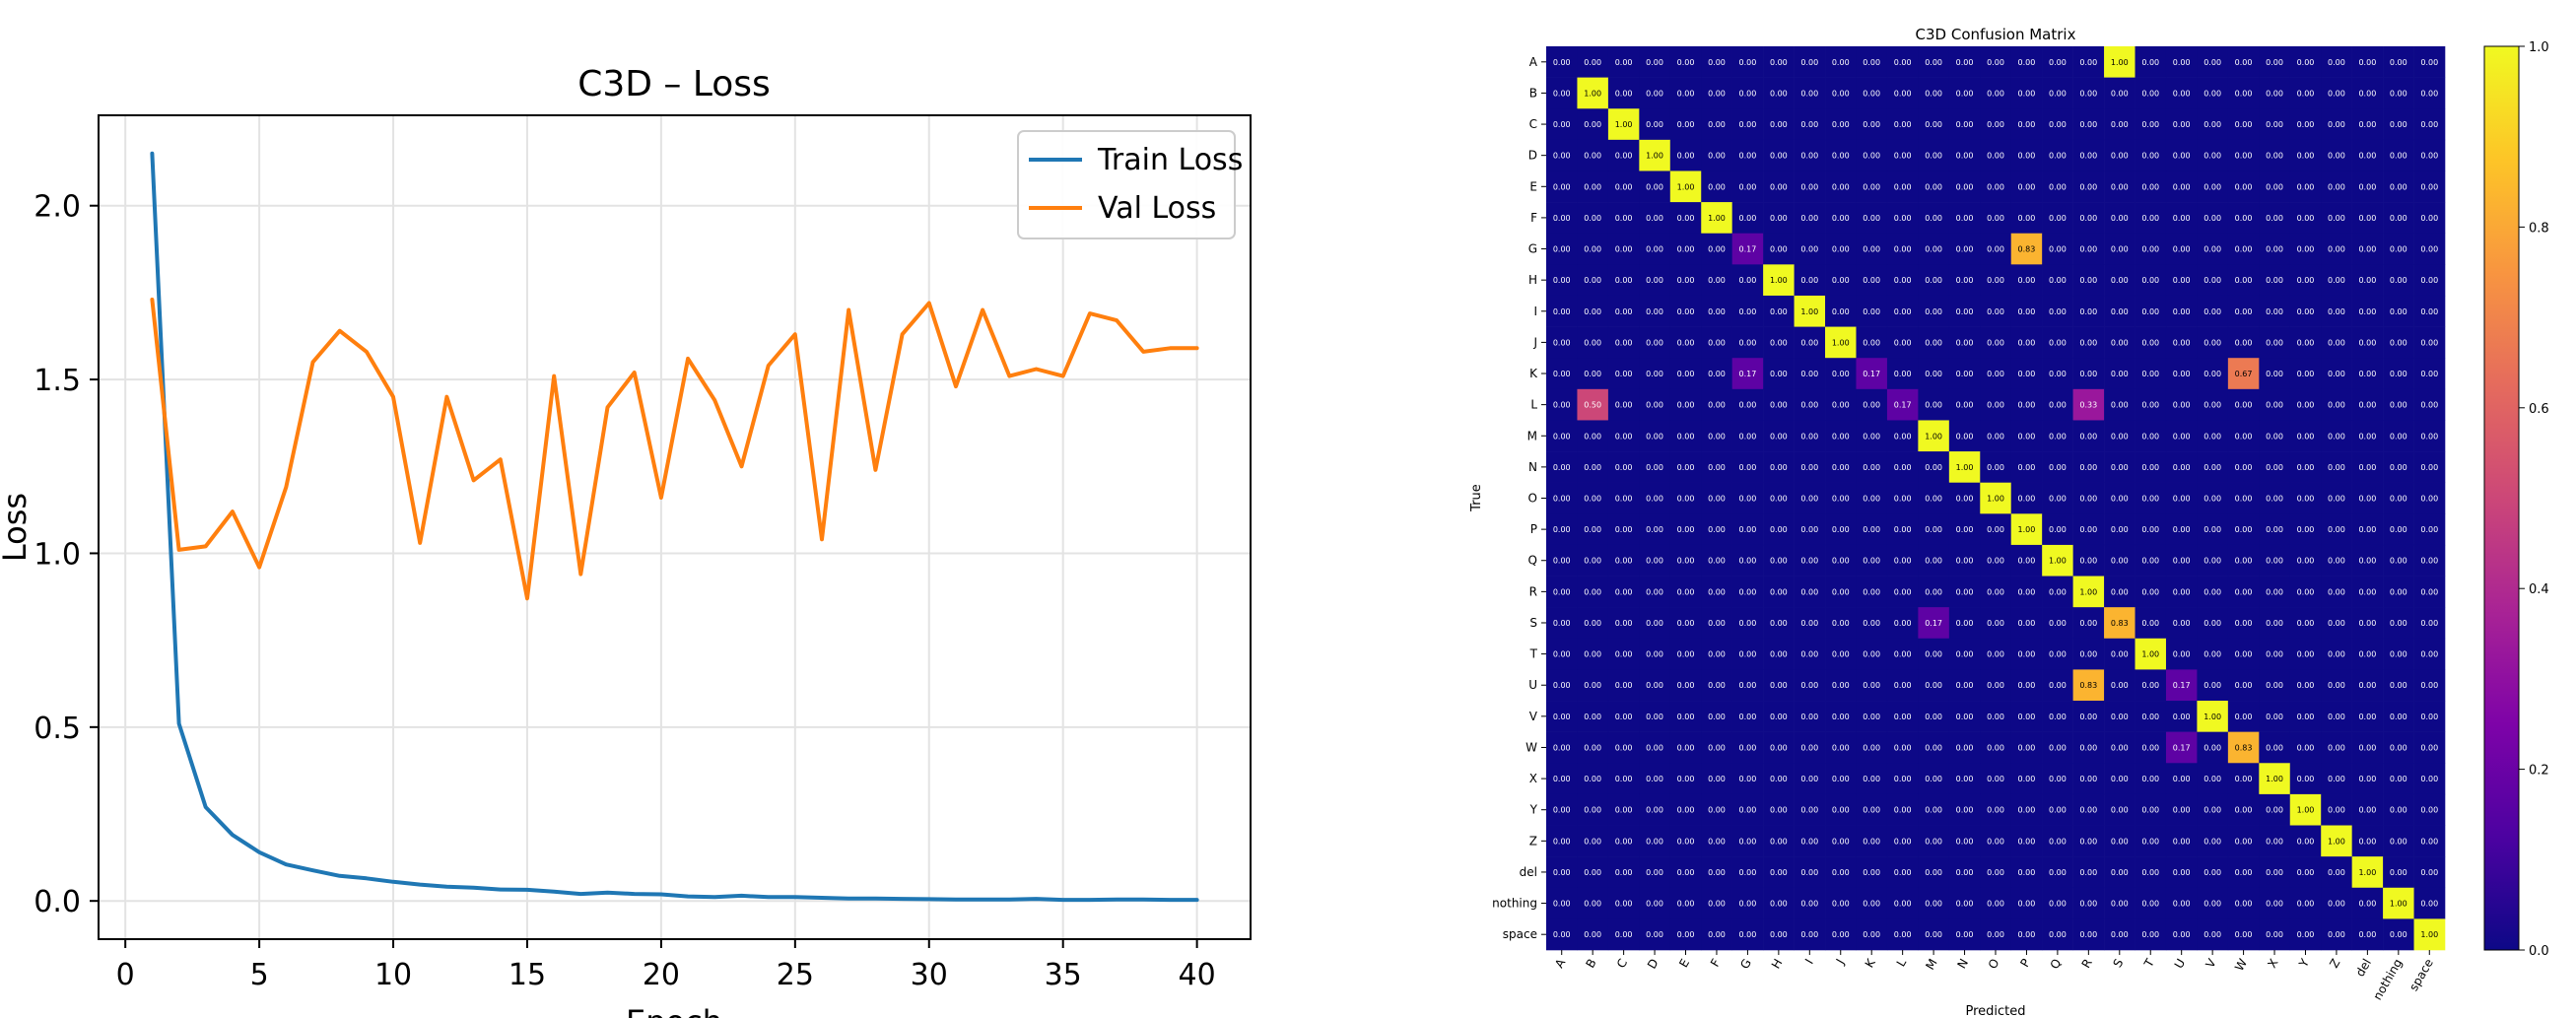 The width and height of the screenshot is (2576, 1018). Describe the element at coordinates (1533, 156) in the screenshot. I see `cm-row-label: D` at that location.